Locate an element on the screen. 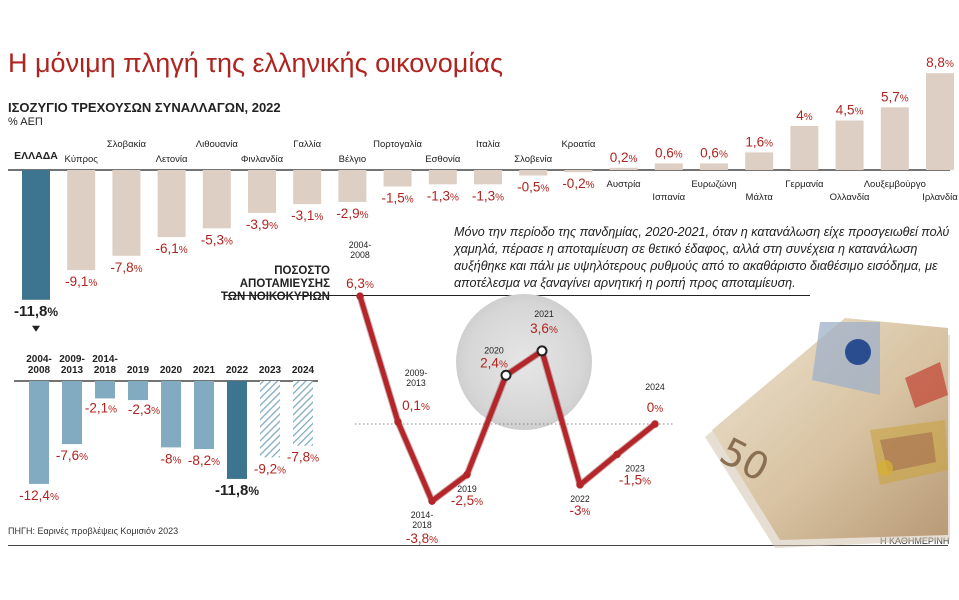 The image size is (959, 600). country-label: Ιρλανδία is located at coordinates (940, 197).